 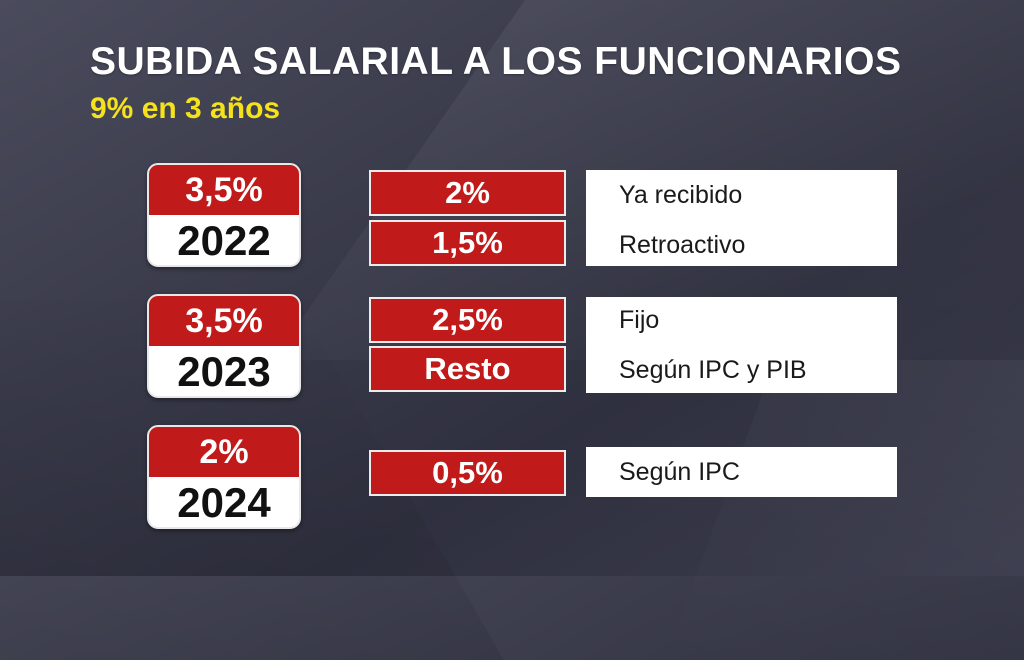 I want to click on page-subtitle: 9% en 3 años, so click(x=185, y=108).